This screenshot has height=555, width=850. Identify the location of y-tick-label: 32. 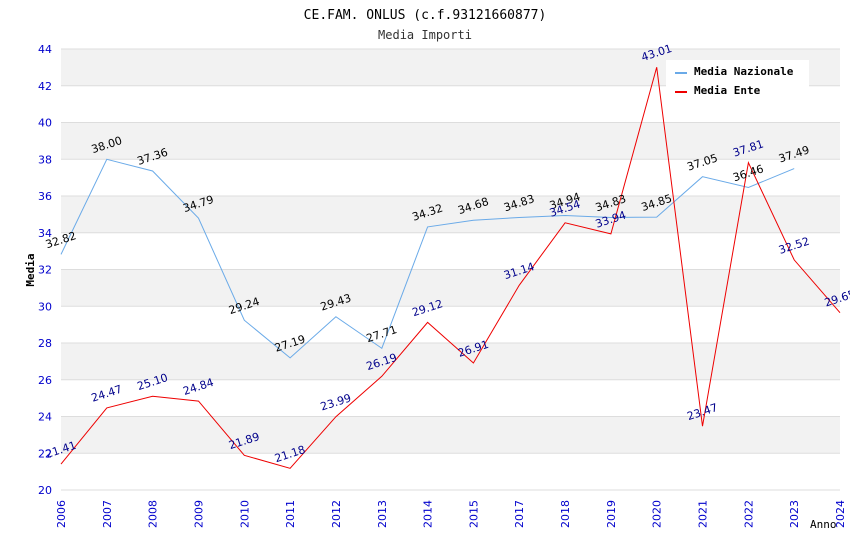
(45, 270).